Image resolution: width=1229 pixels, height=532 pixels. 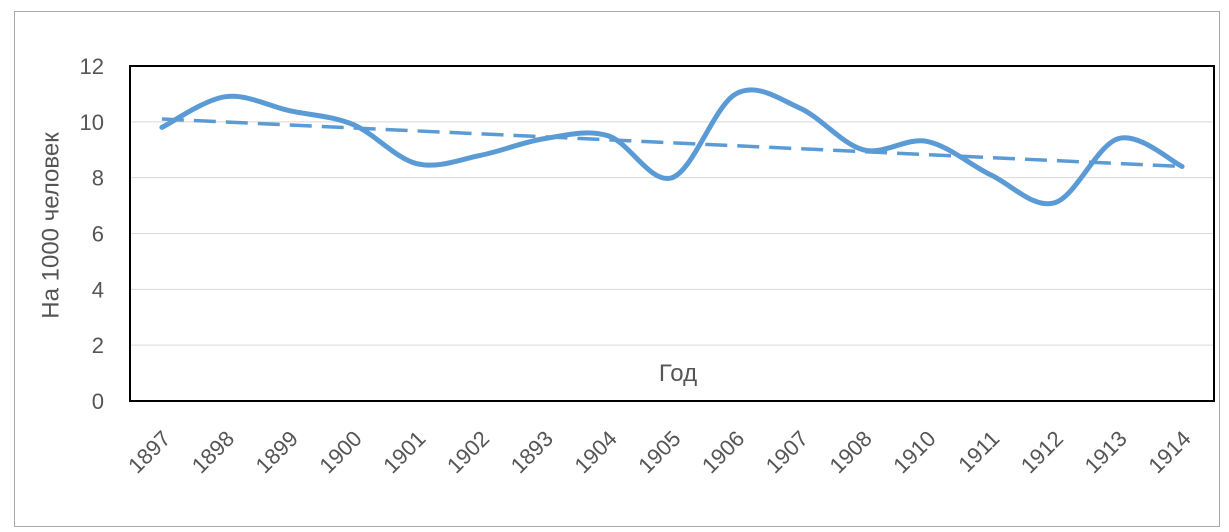 I want to click on x-tick-label: 1898, so click(x=213, y=452).